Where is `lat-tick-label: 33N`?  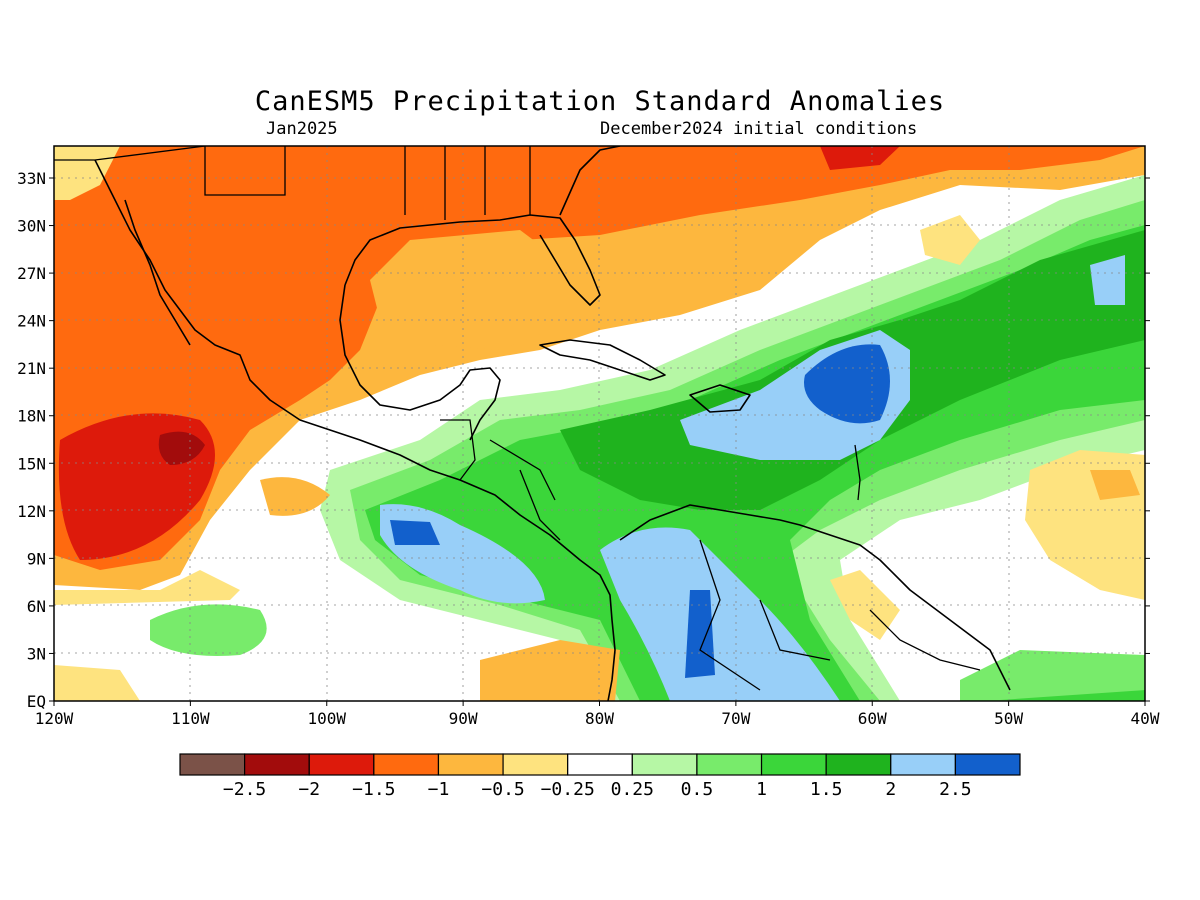 lat-tick-label: 33N is located at coordinates (31, 178).